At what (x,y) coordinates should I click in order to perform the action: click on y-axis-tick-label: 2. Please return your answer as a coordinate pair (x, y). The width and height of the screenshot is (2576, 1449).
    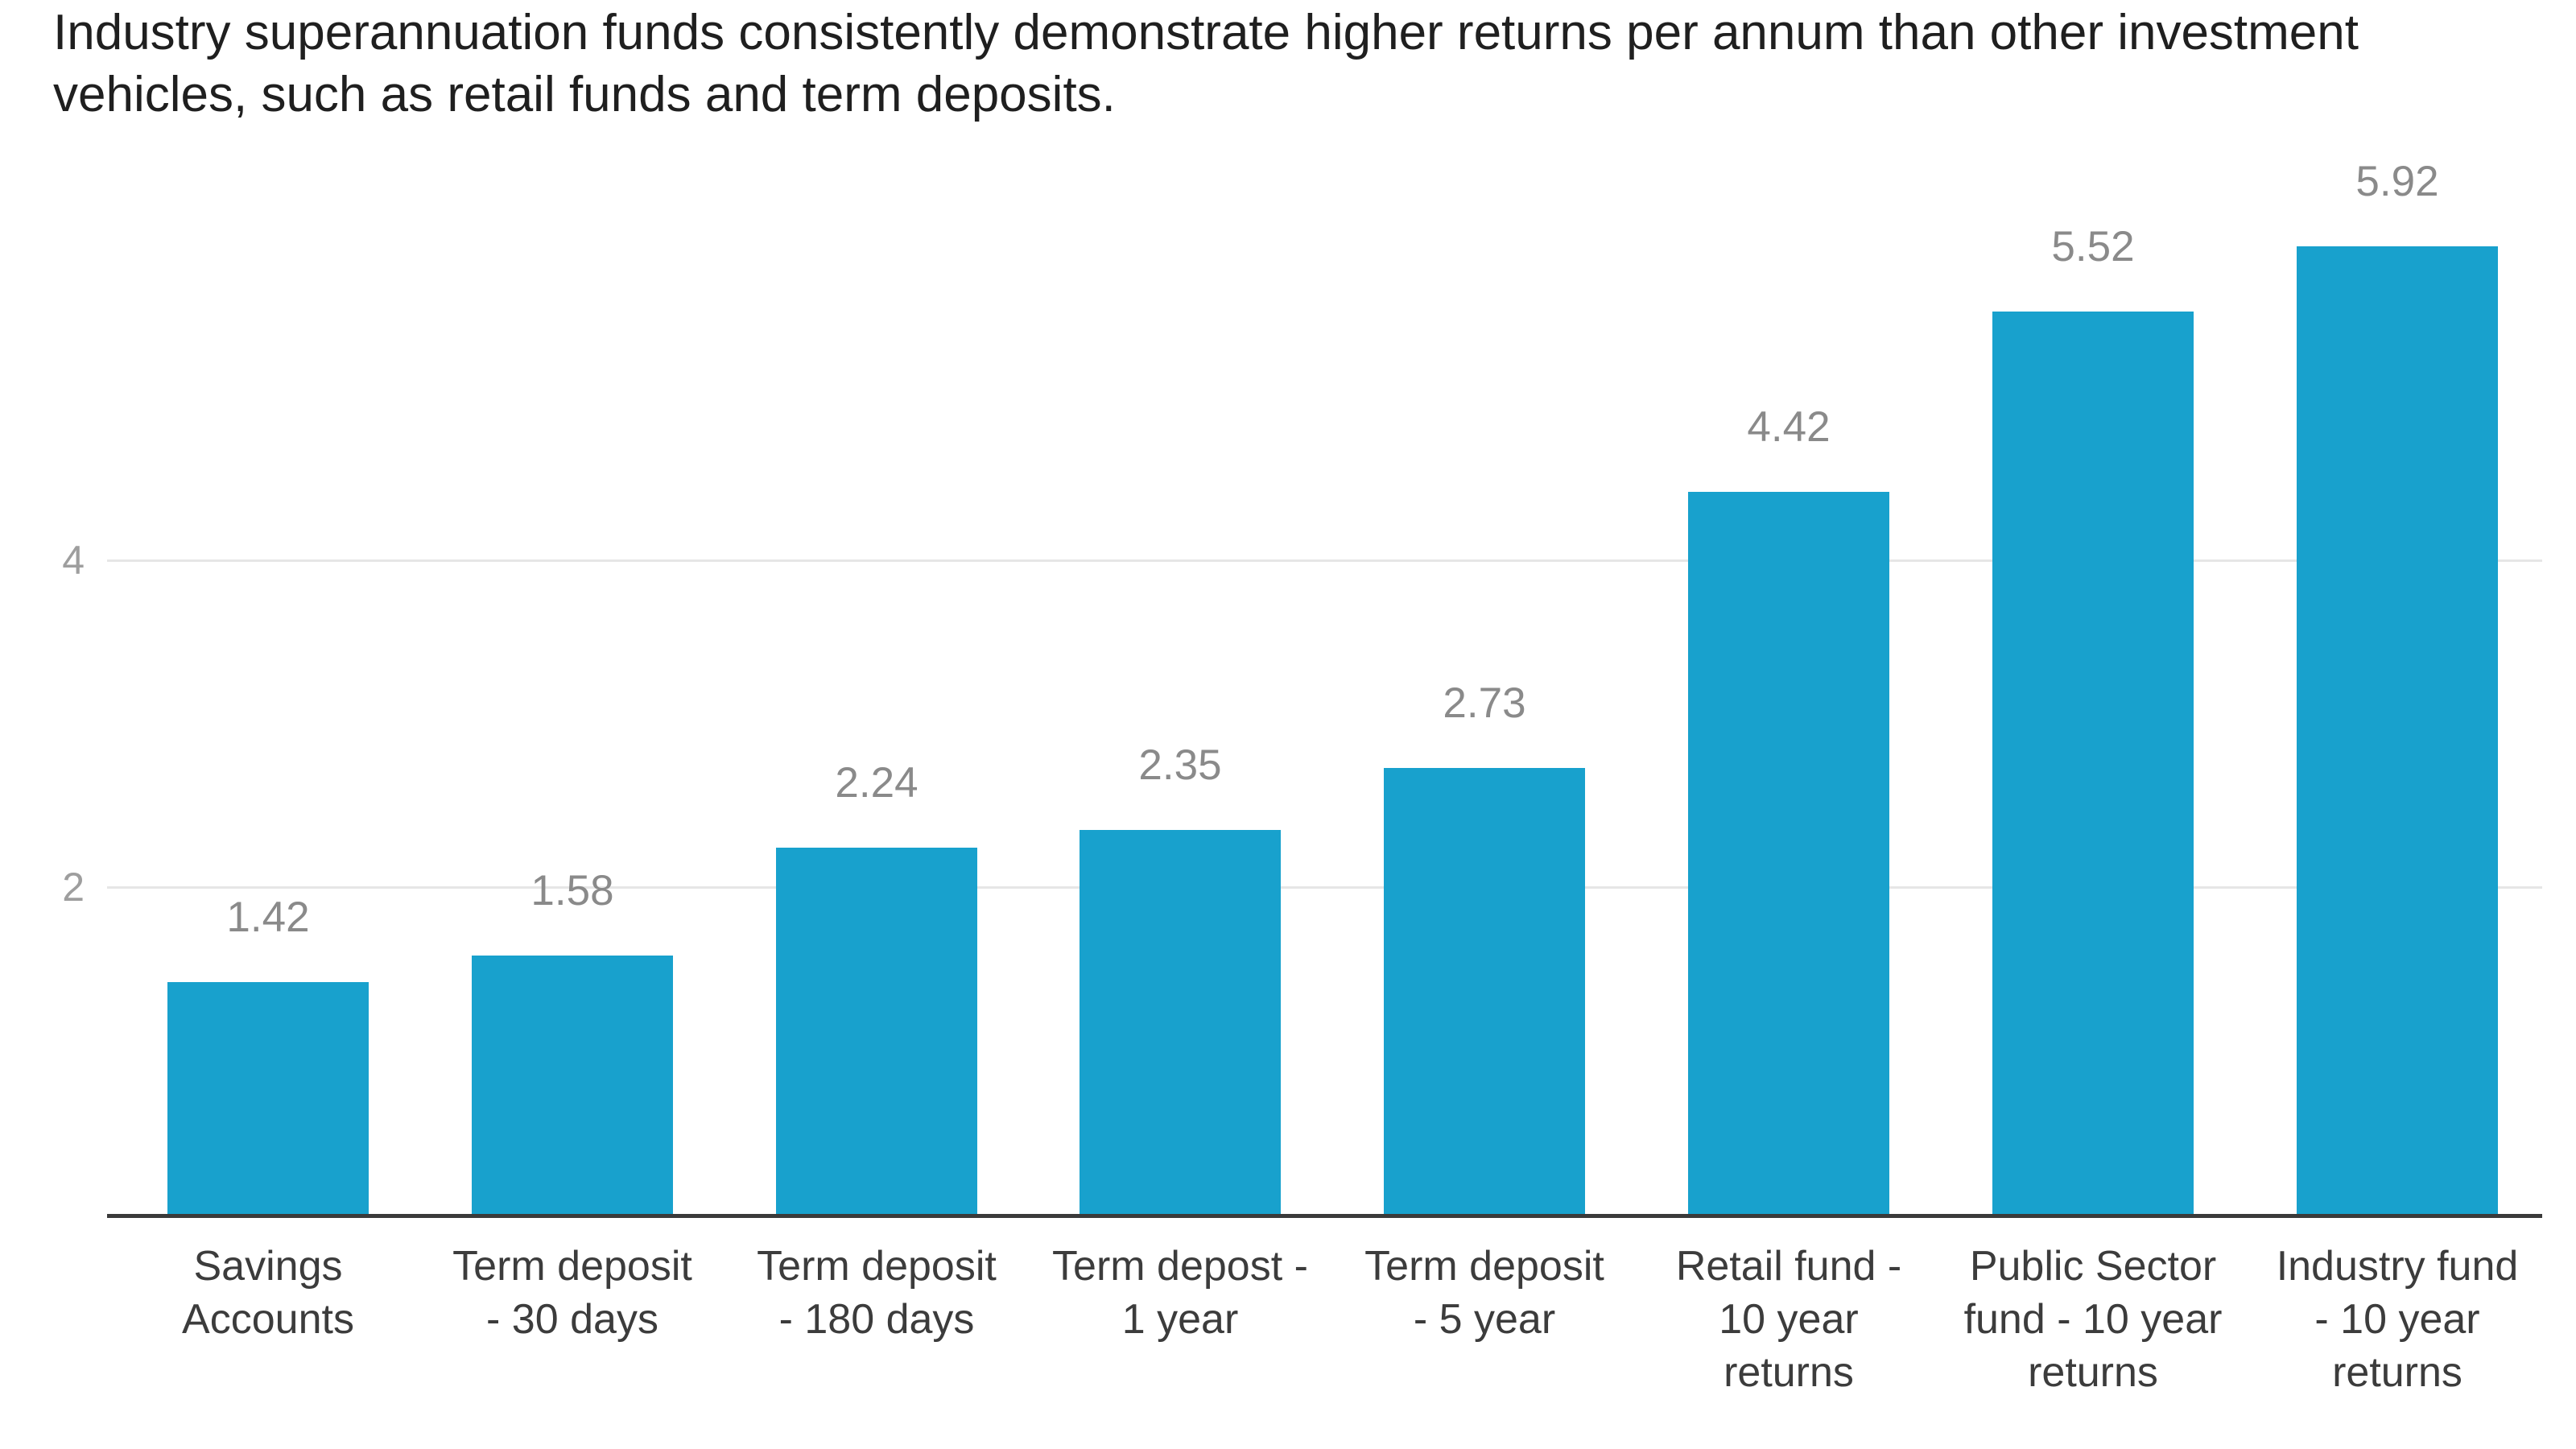
    Looking at the image, I should click on (73, 887).